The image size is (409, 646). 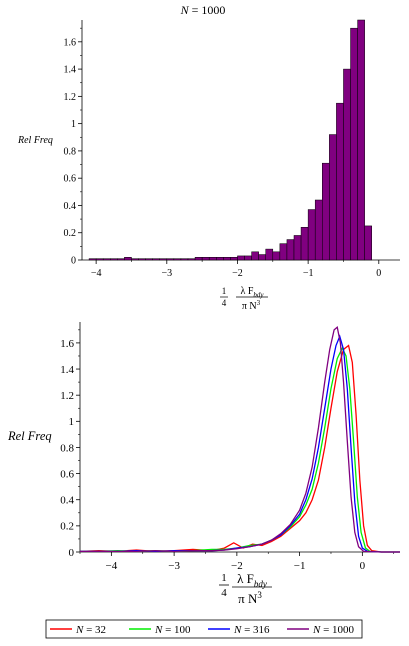 What do you see at coordinates (207, 10) in the screenshot?
I see `title-value: = 1000` at bounding box center [207, 10].